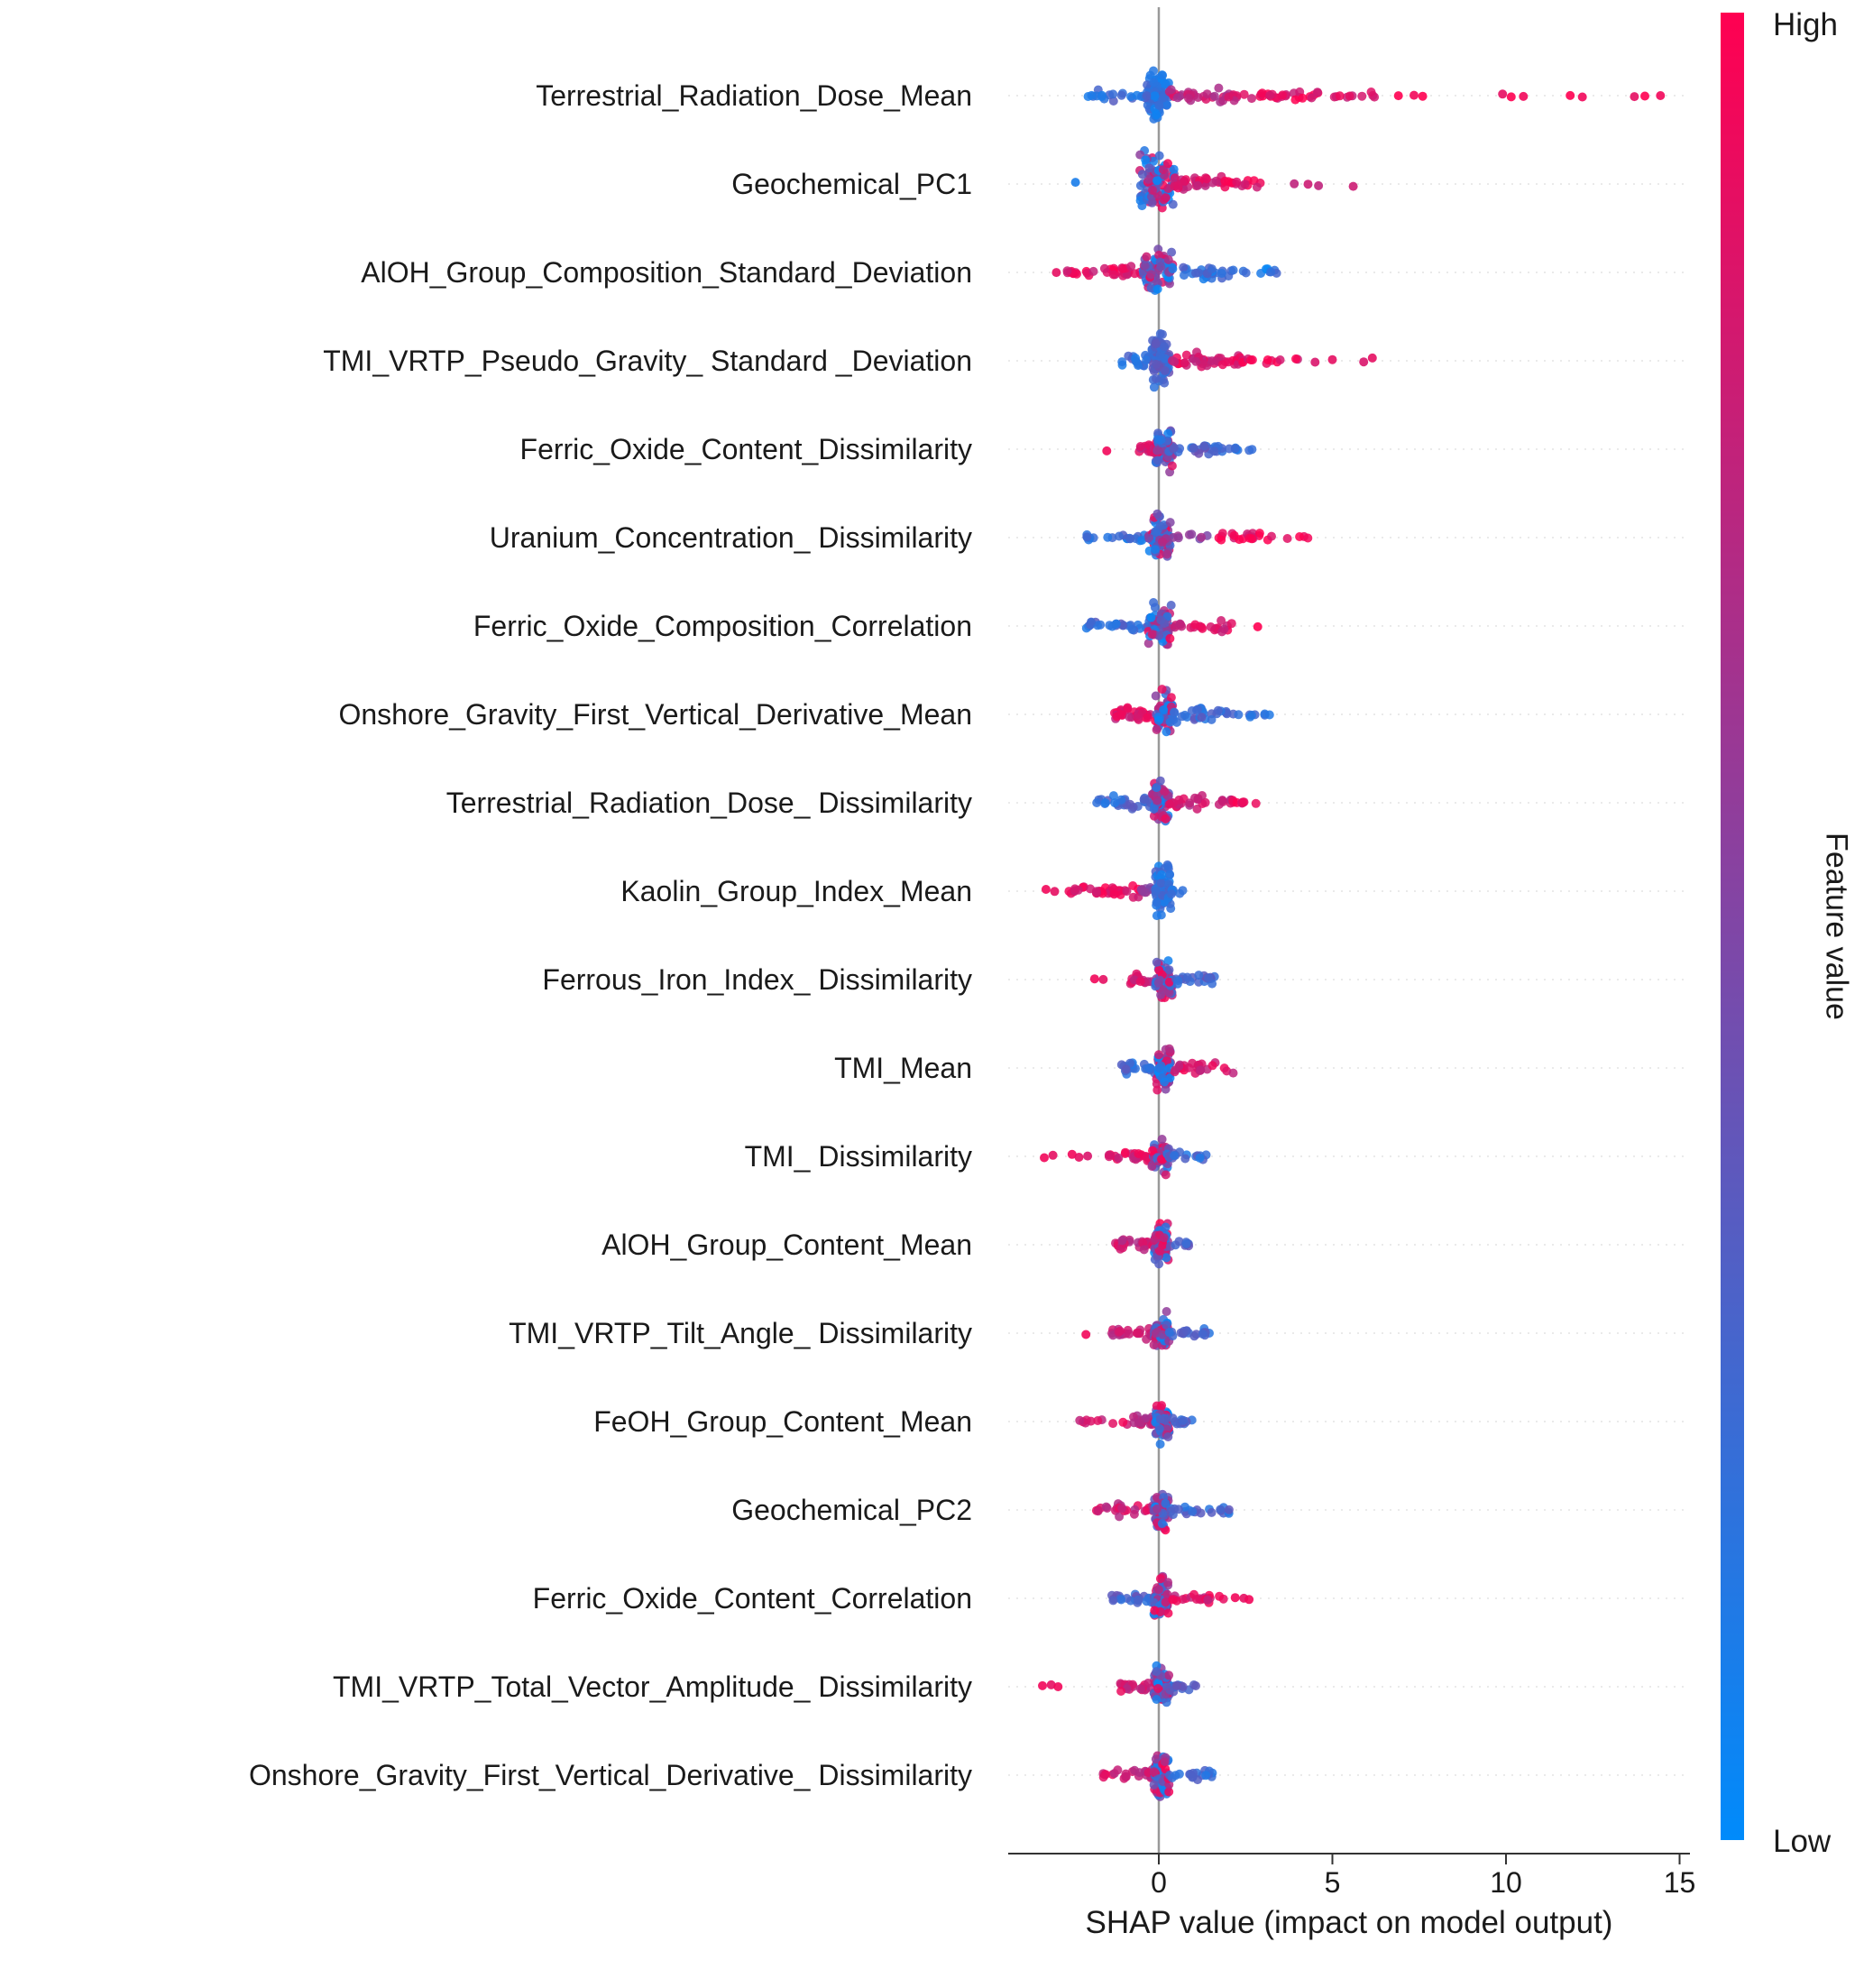  Describe the element at coordinates (858, 1157) in the screenshot. I see `feature-label: TMI_ Dissimilarity` at that location.